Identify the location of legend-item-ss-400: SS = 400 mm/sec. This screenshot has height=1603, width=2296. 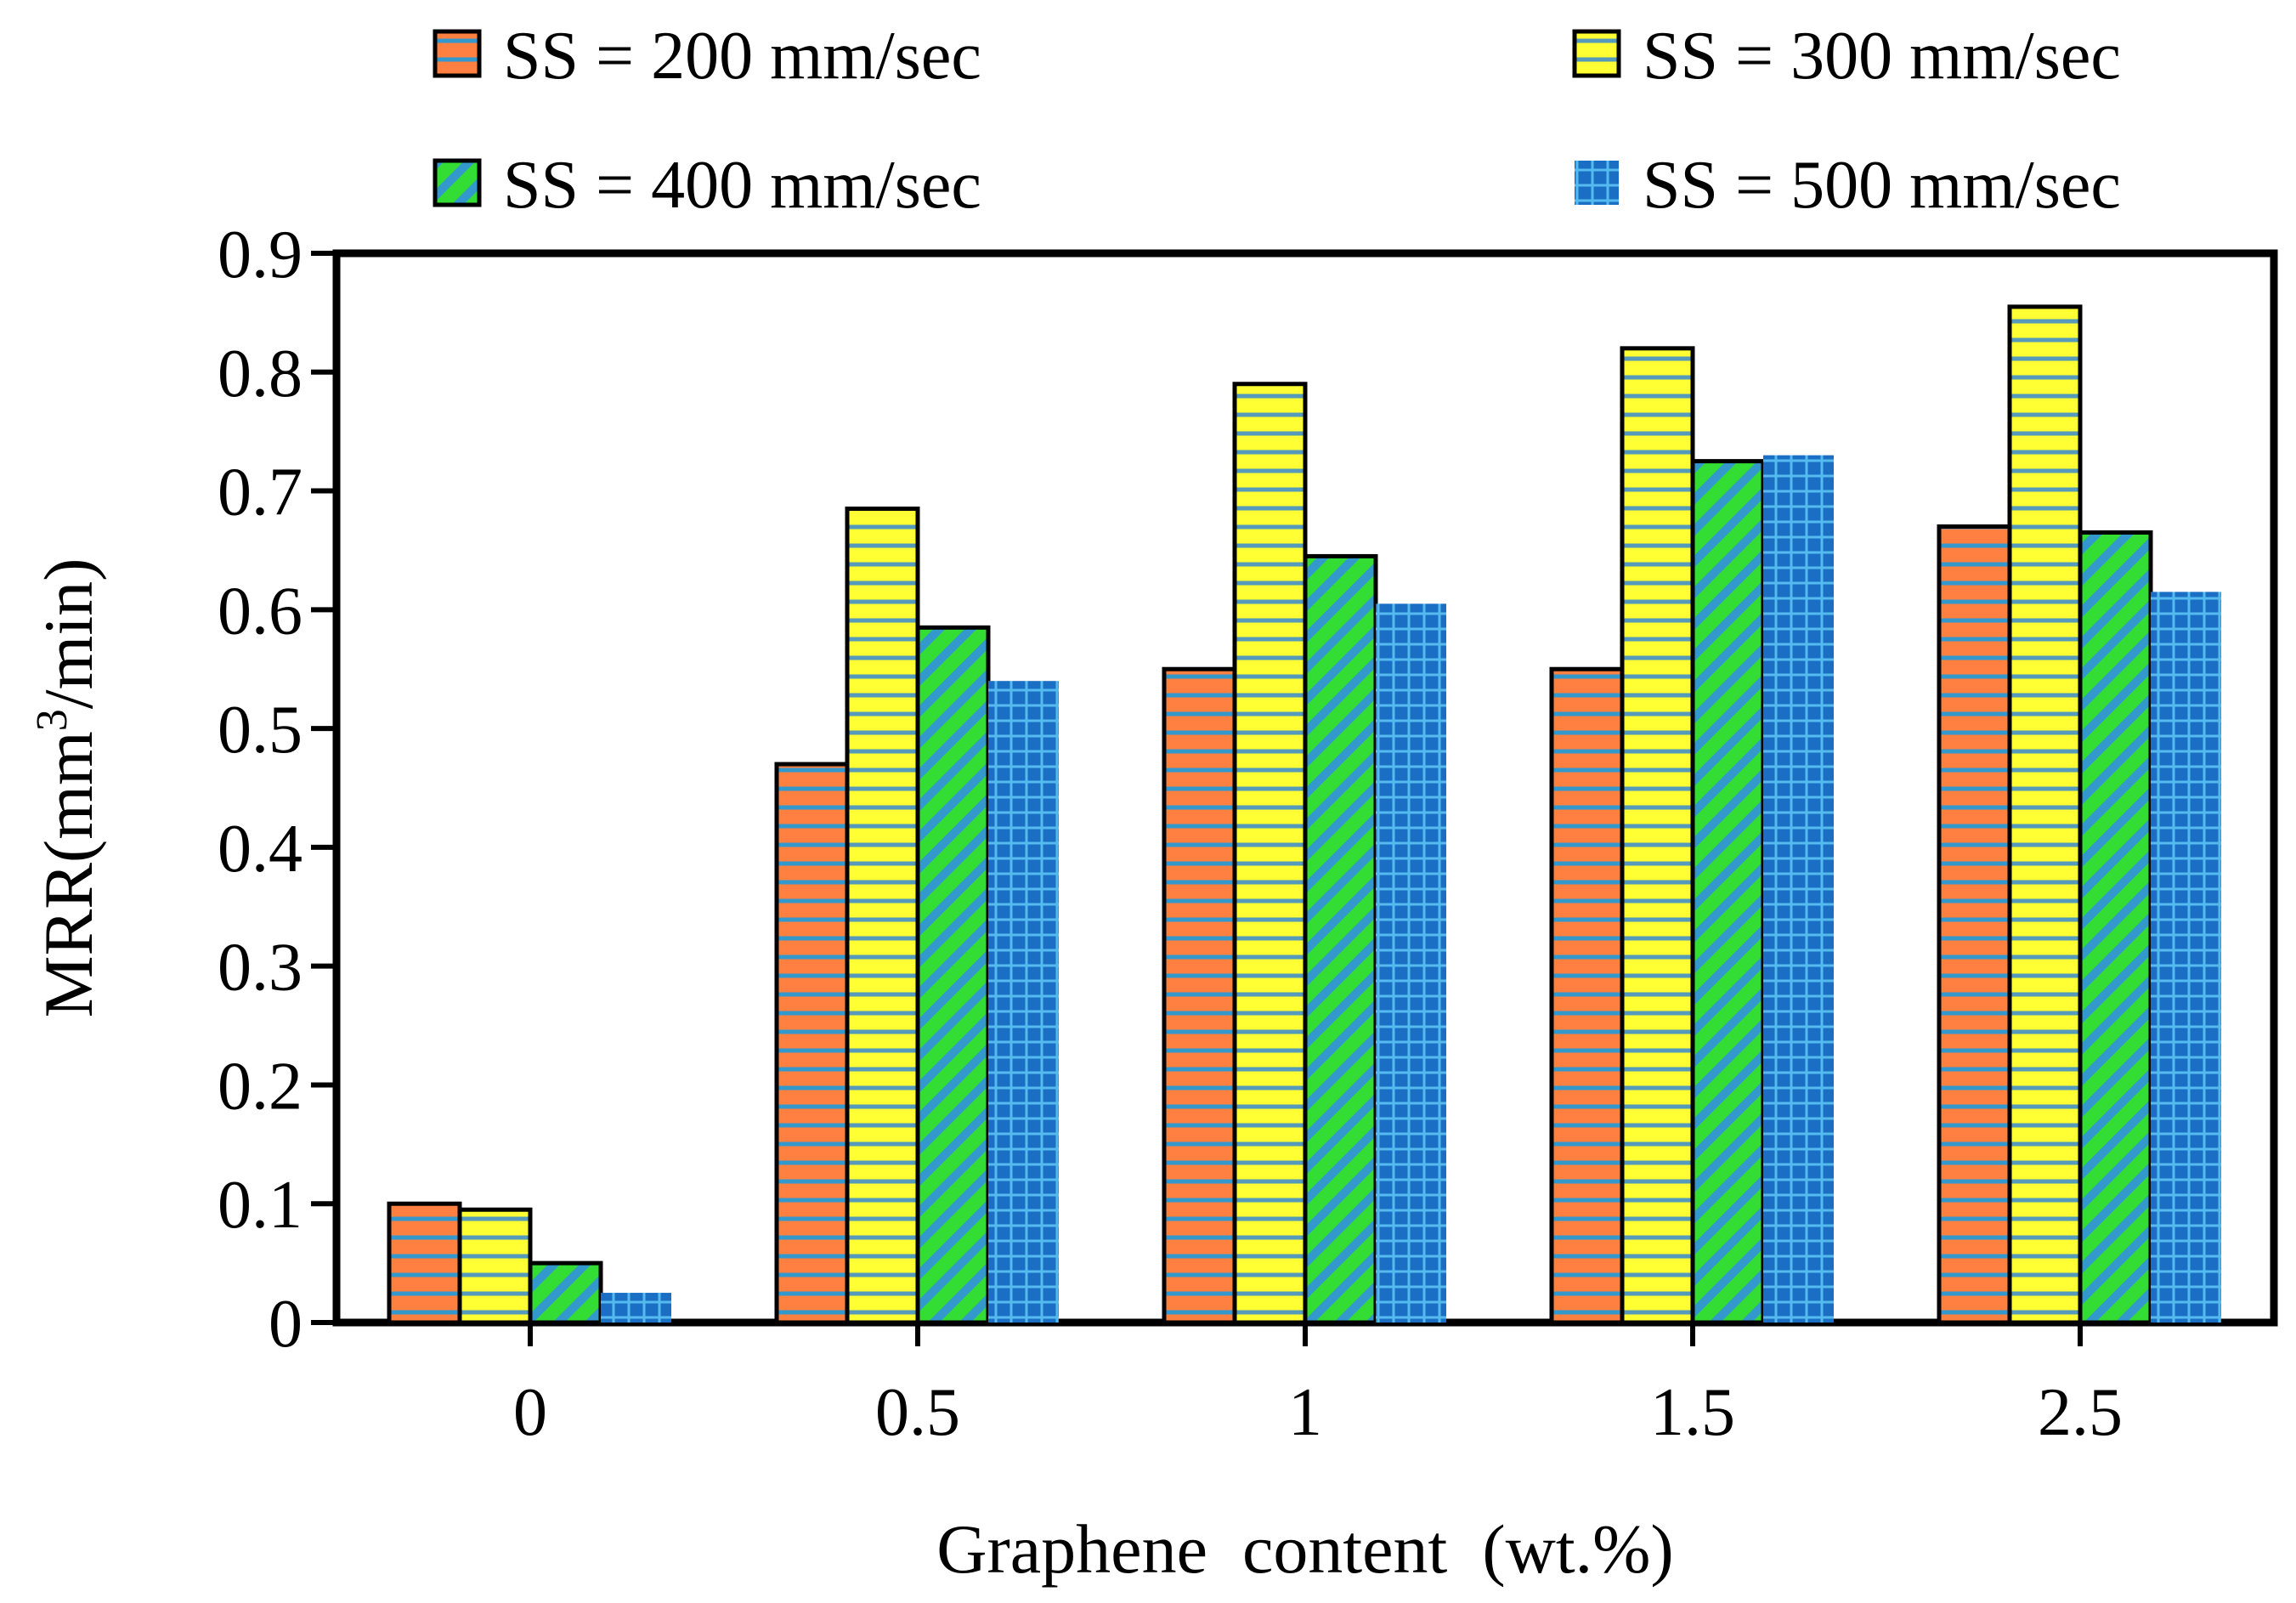
(707, 185).